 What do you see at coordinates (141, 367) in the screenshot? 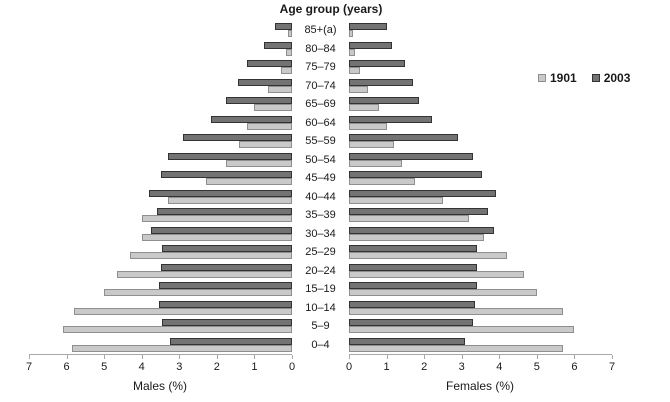
I see `axis-tick-label: 4` at bounding box center [141, 367].